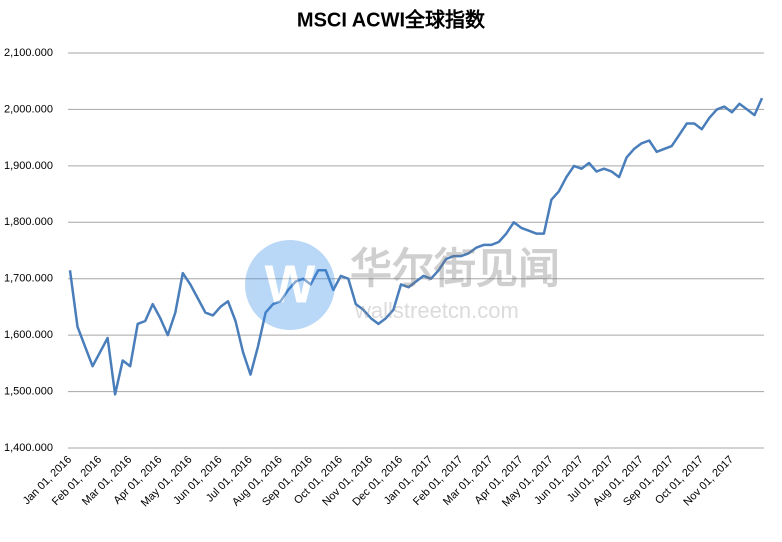 This screenshot has height=542, width=782. I want to click on y-tick-label: 2,100.000, so click(28, 53).